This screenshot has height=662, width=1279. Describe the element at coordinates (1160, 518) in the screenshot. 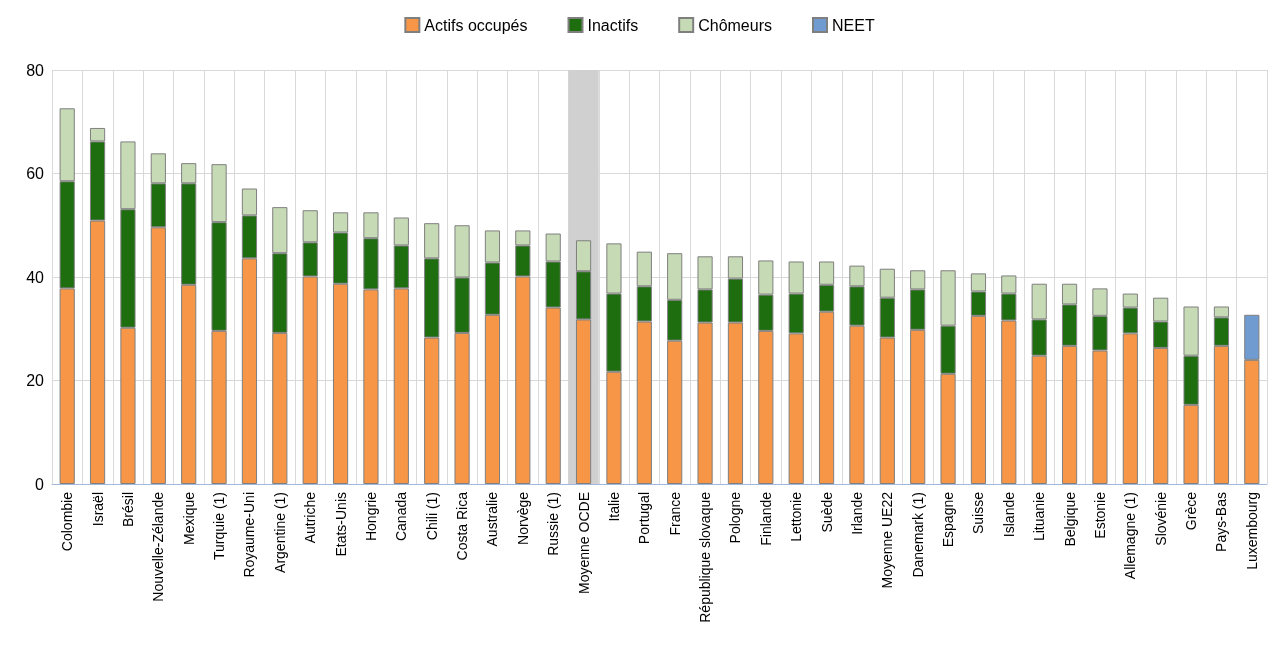

I see `x-tick-label: Slovénie` at that location.